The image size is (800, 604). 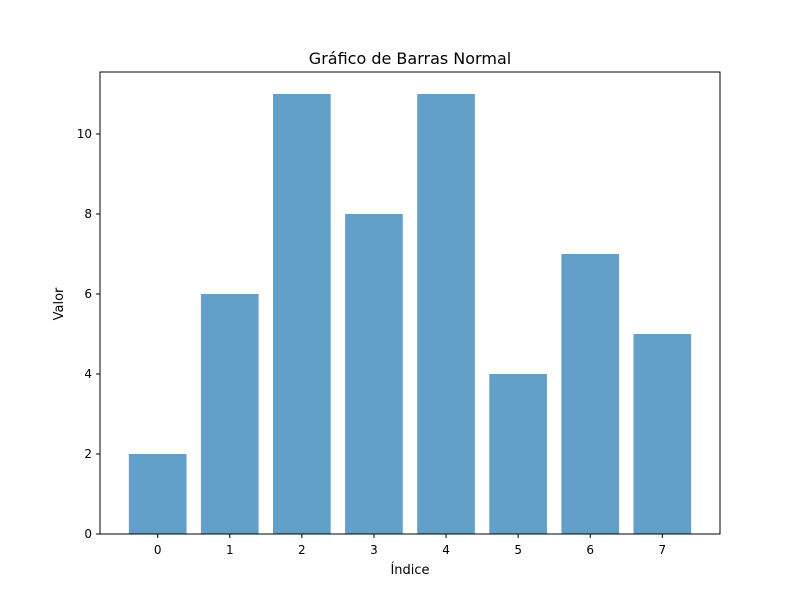 What do you see at coordinates (88, 454) in the screenshot?
I see `y-tick-label: 2` at bounding box center [88, 454].